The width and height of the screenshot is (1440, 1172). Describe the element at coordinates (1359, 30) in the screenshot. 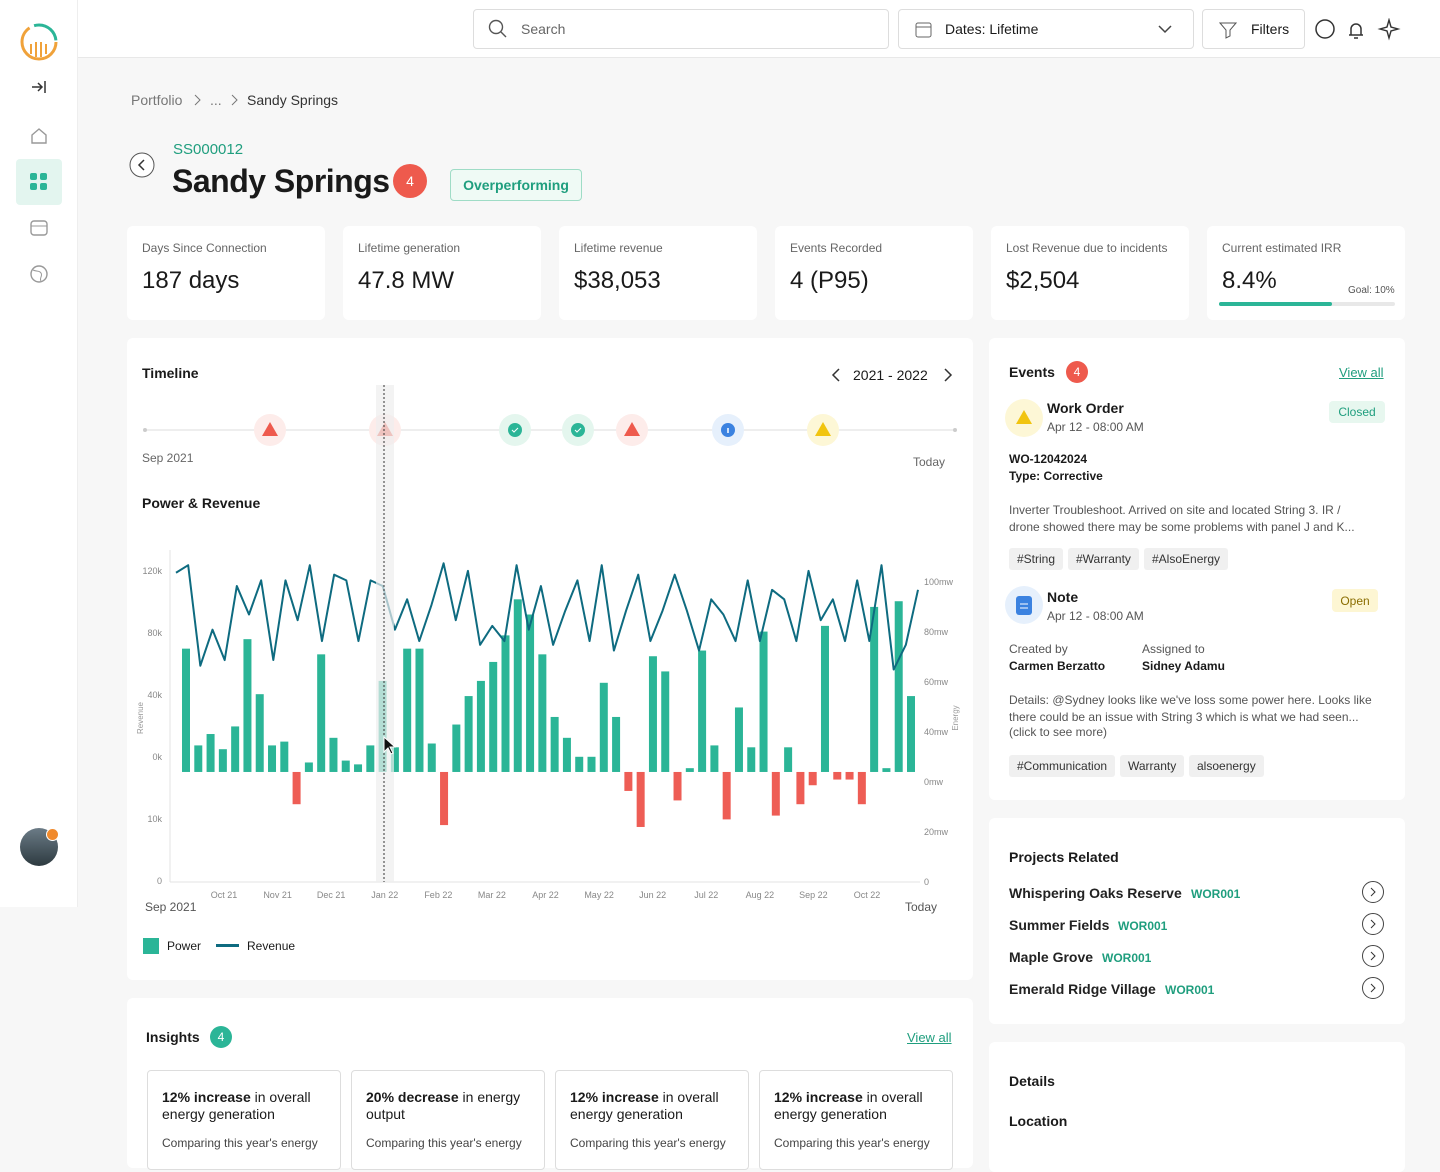

I see `topbar-icons` at that location.